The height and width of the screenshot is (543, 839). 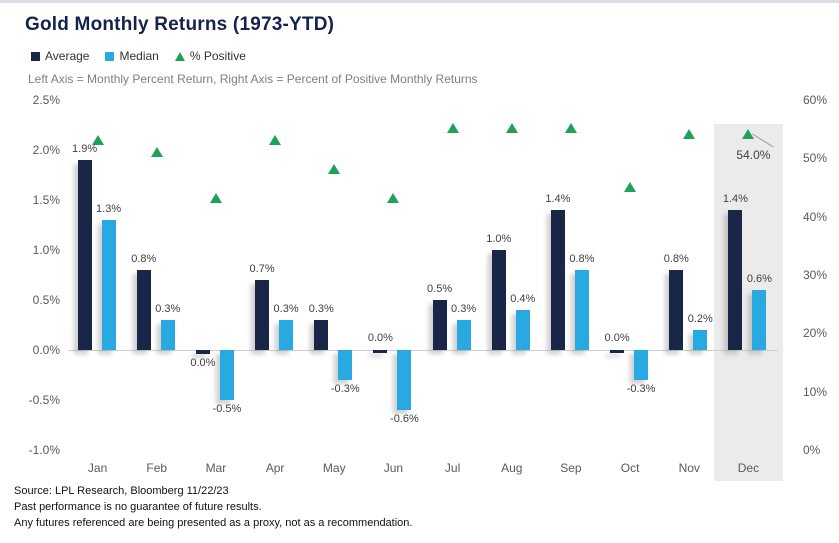 What do you see at coordinates (67, 56) in the screenshot?
I see `legend-label-average: Average` at bounding box center [67, 56].